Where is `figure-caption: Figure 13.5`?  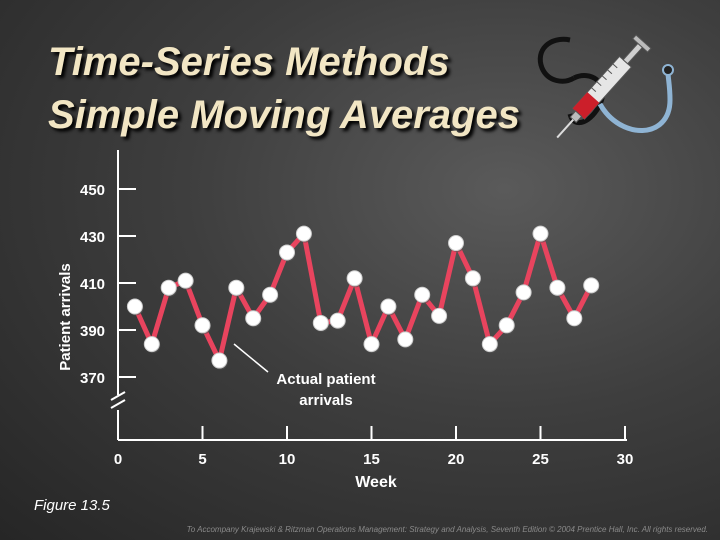
figure-caption: Figure 13.5 is located at coordinates (72, 505).